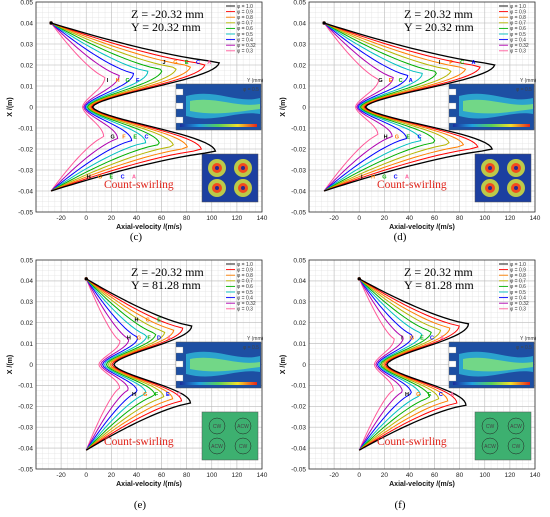 The image size is (550, 517). I want to click on x-tick-label: 120, so click(509, 218).